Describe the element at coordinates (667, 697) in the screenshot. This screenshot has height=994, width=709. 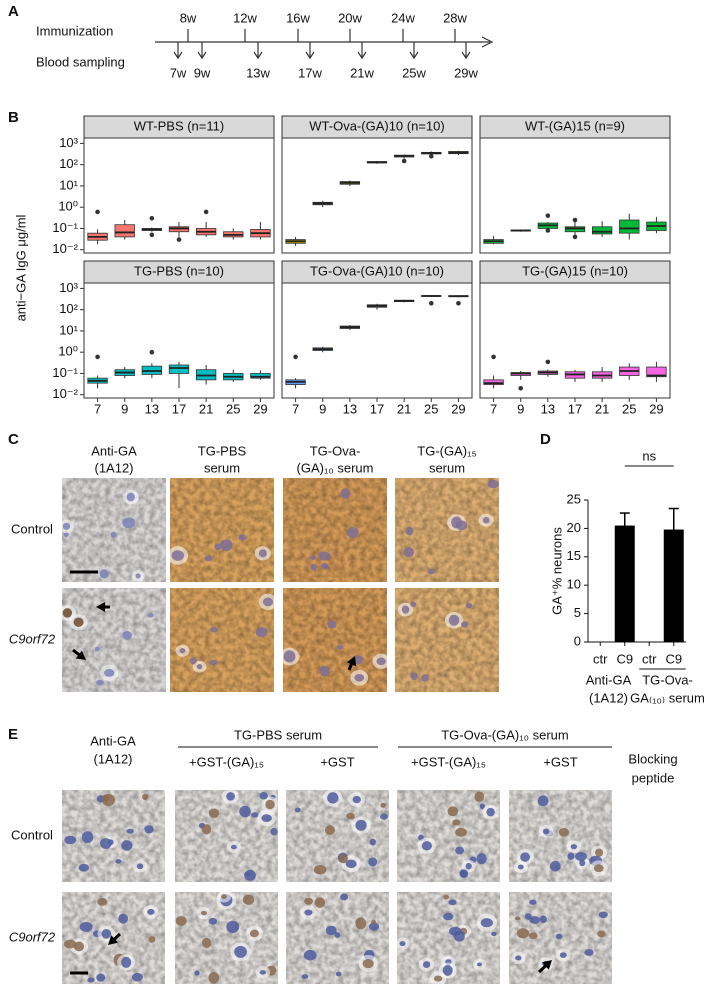
I see `group-label: GA₍₁₀₎ serum` at that location.